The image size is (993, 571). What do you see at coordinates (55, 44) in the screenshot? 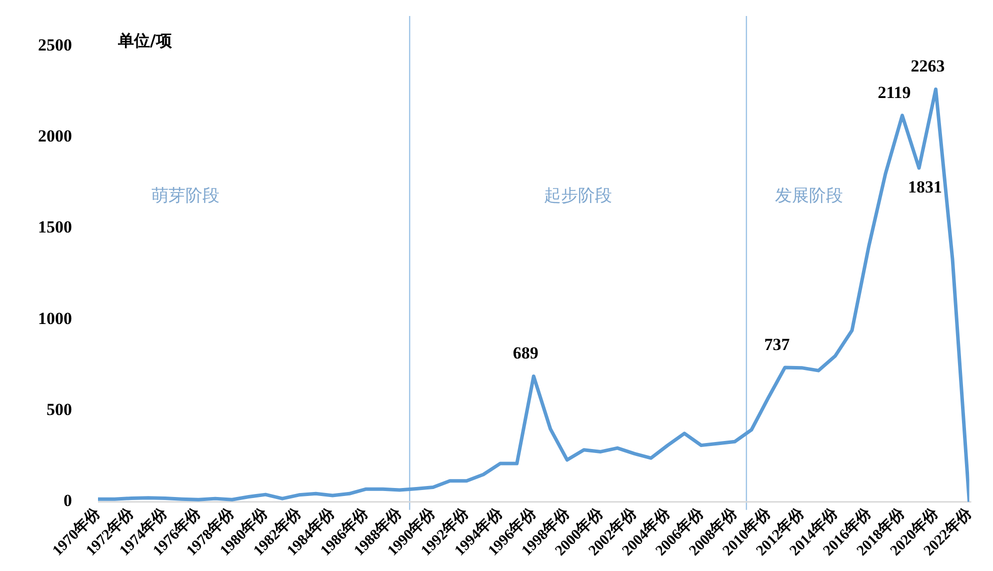
I see `y-tick-label: 2500` at bounding box center [55, 44].